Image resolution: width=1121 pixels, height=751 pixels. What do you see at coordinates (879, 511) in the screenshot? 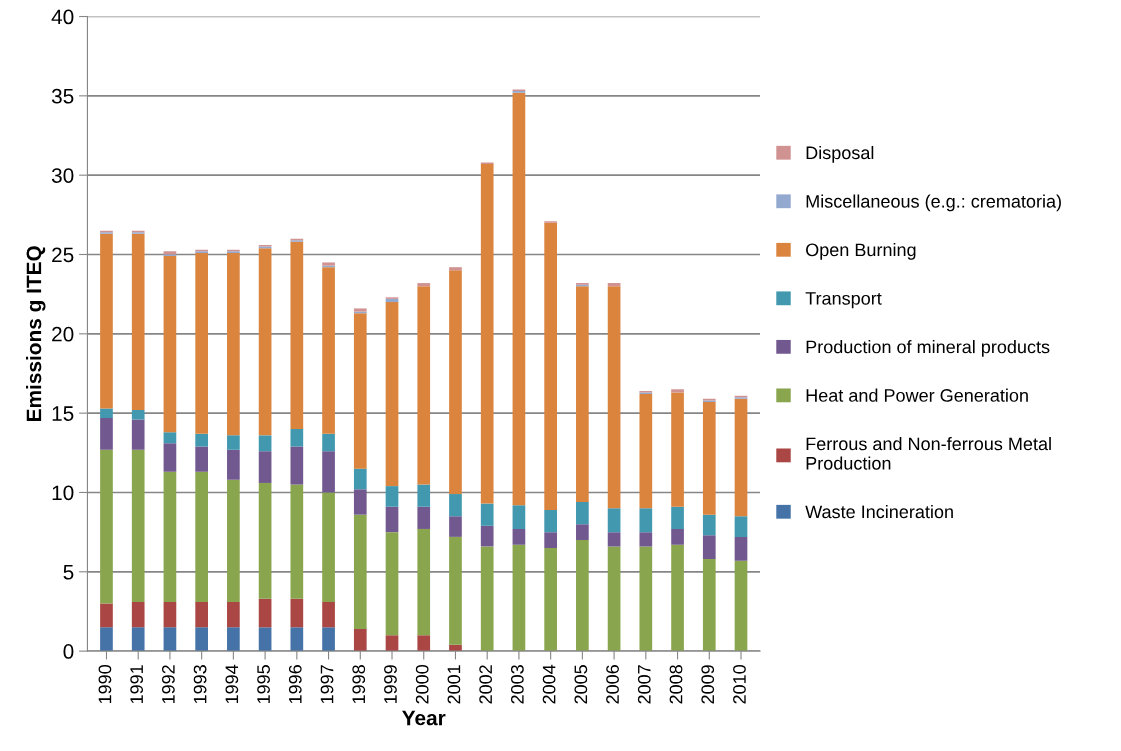
I see `legend-label: Waste Incineration` at bounding box center [879, 511].